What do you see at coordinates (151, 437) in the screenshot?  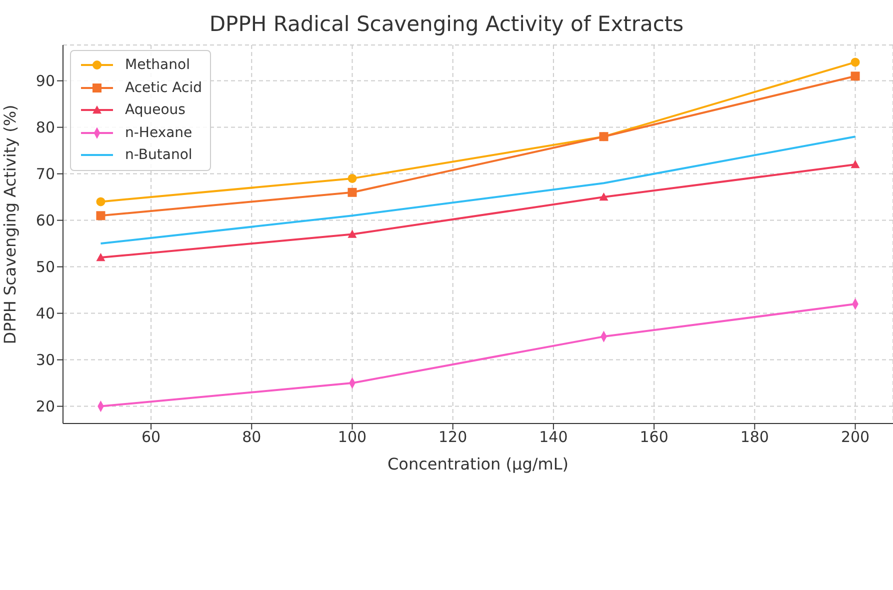 I see `x-tick-label: 60` at bounding box center [151, 437].